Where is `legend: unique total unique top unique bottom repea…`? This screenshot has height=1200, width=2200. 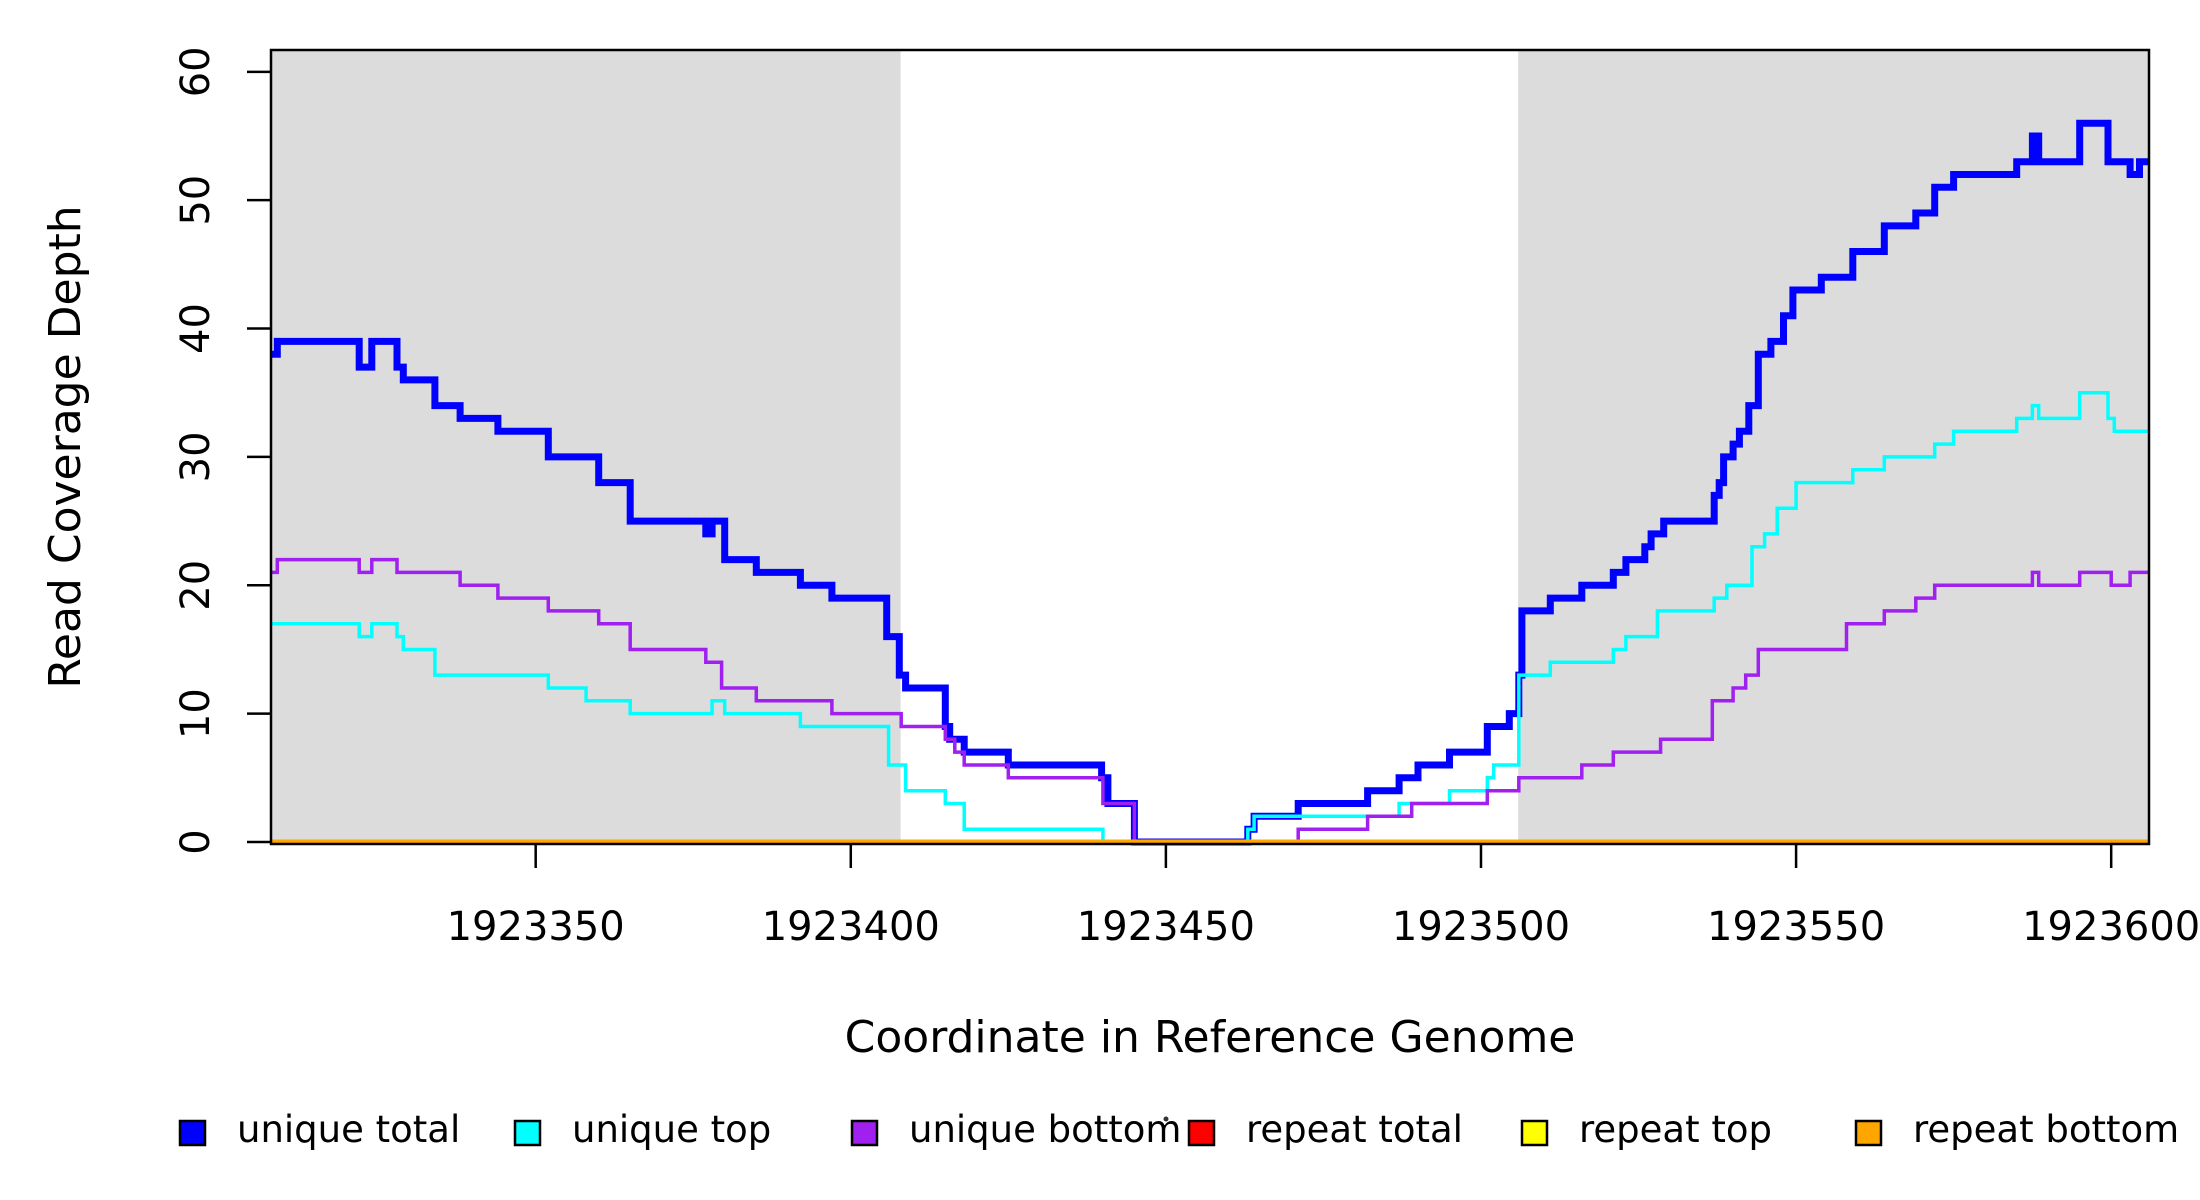 legend: unique total unique top unique bottom repea… is located at coordinates (1178, 1129).